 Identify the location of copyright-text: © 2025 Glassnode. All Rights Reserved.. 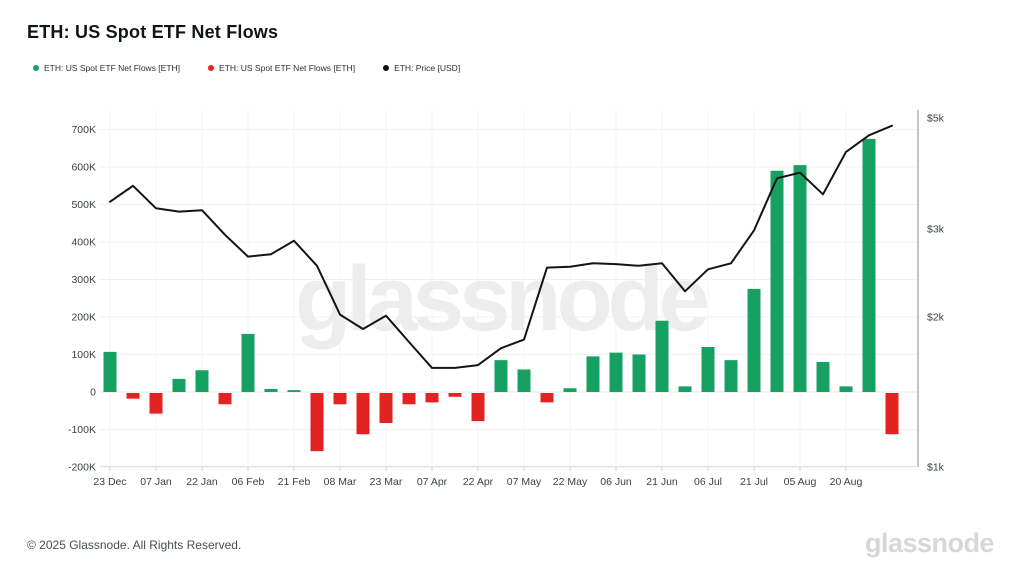
(134, 545).